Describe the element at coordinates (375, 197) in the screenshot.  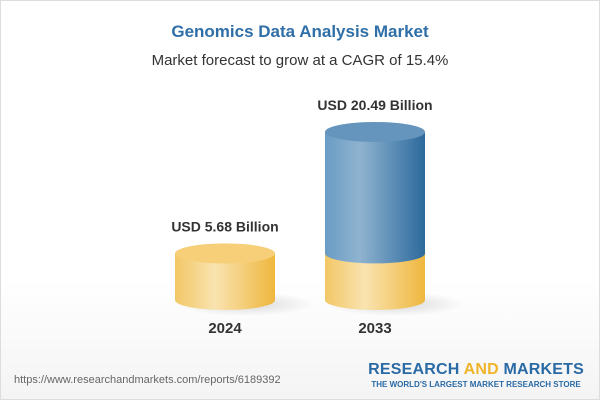
I see `bar-2033-growth-body` at that location.